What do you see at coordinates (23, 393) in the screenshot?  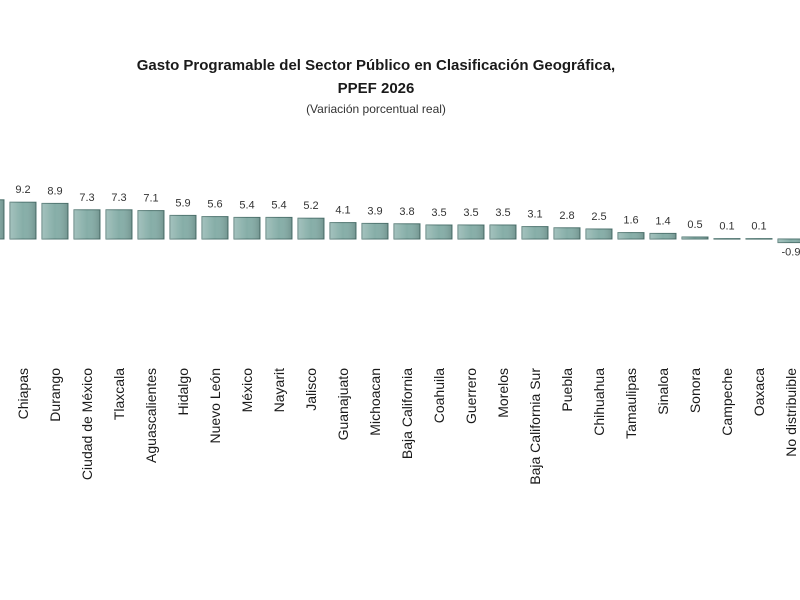 I see `x-tick-label: Chiapas` at bounding box center [23, 393].